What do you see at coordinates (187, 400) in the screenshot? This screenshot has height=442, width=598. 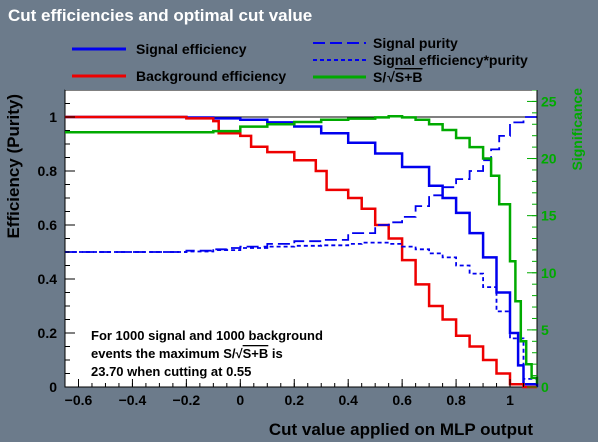 I see `x-tick-label: −0.2` at bounding box center [187, 400].